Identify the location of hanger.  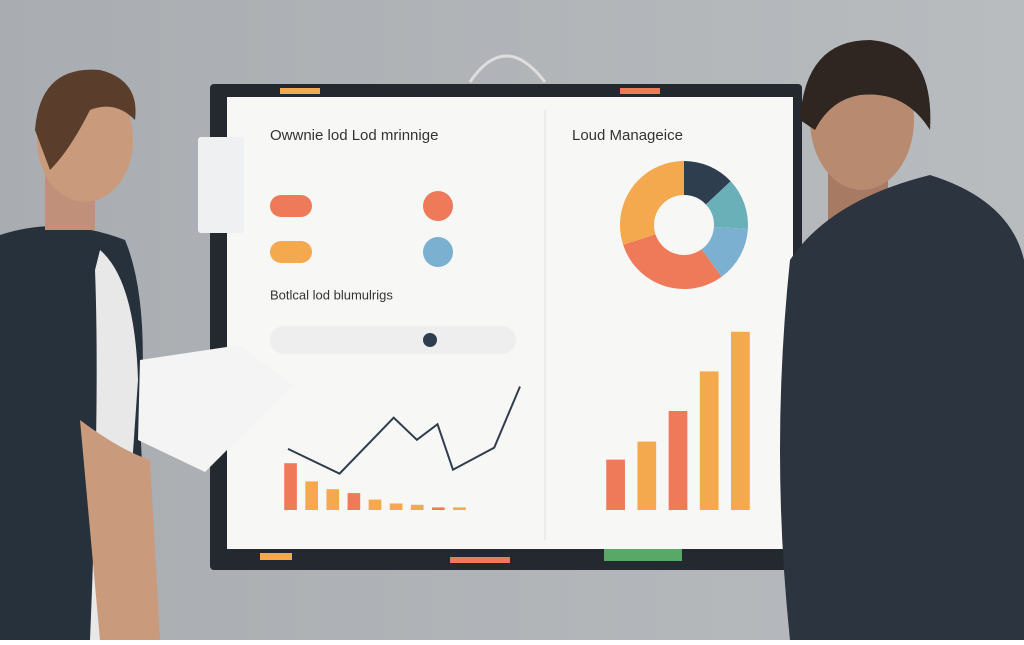
(507, 68).